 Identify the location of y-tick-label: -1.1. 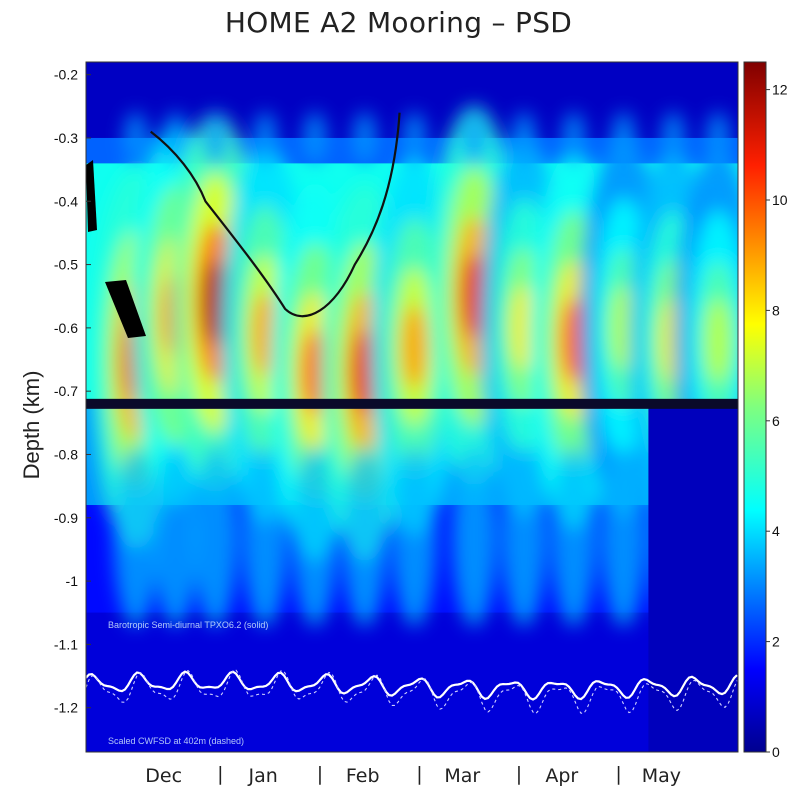
(66, 644).